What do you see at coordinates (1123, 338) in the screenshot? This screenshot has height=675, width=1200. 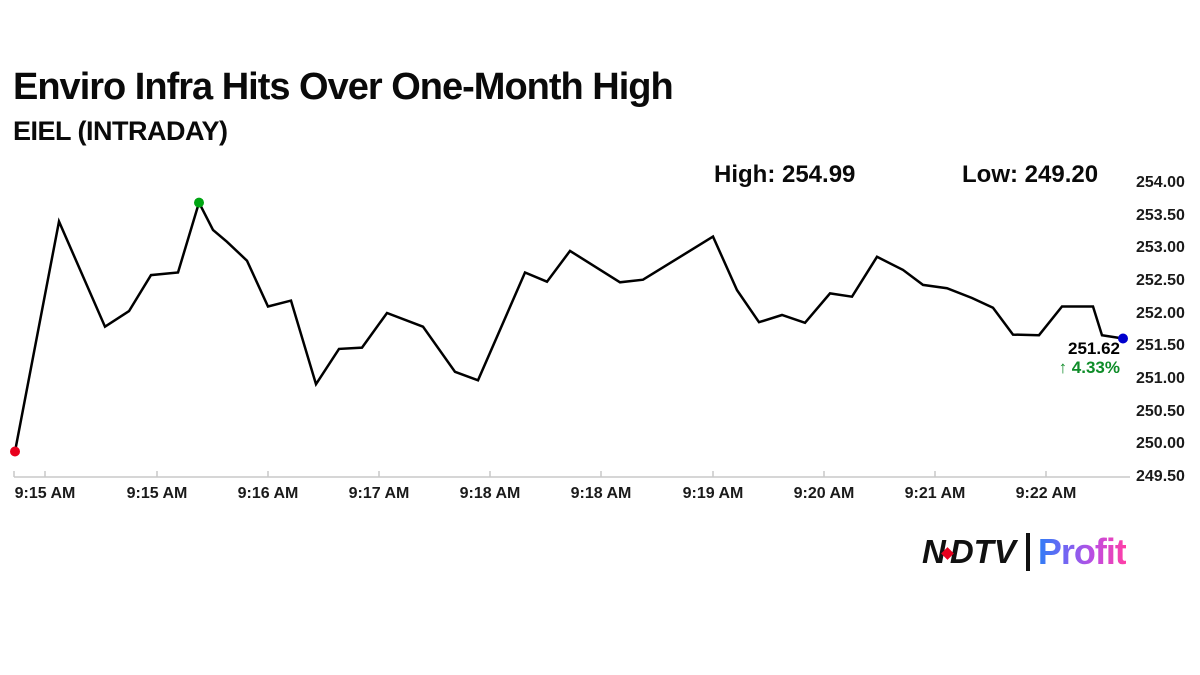 I see `end-marker` at bounding box center [1123, 338].